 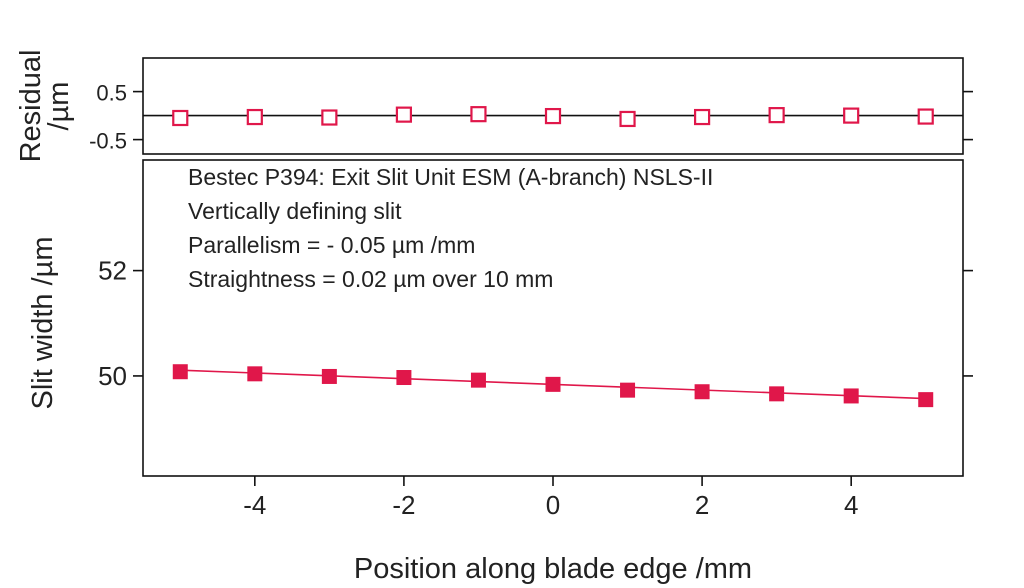 What do you see at coordinates (59, 106) in the screenshot?
I see `residual-ylabel-line2: /µm` at bounding box center [59, 106].